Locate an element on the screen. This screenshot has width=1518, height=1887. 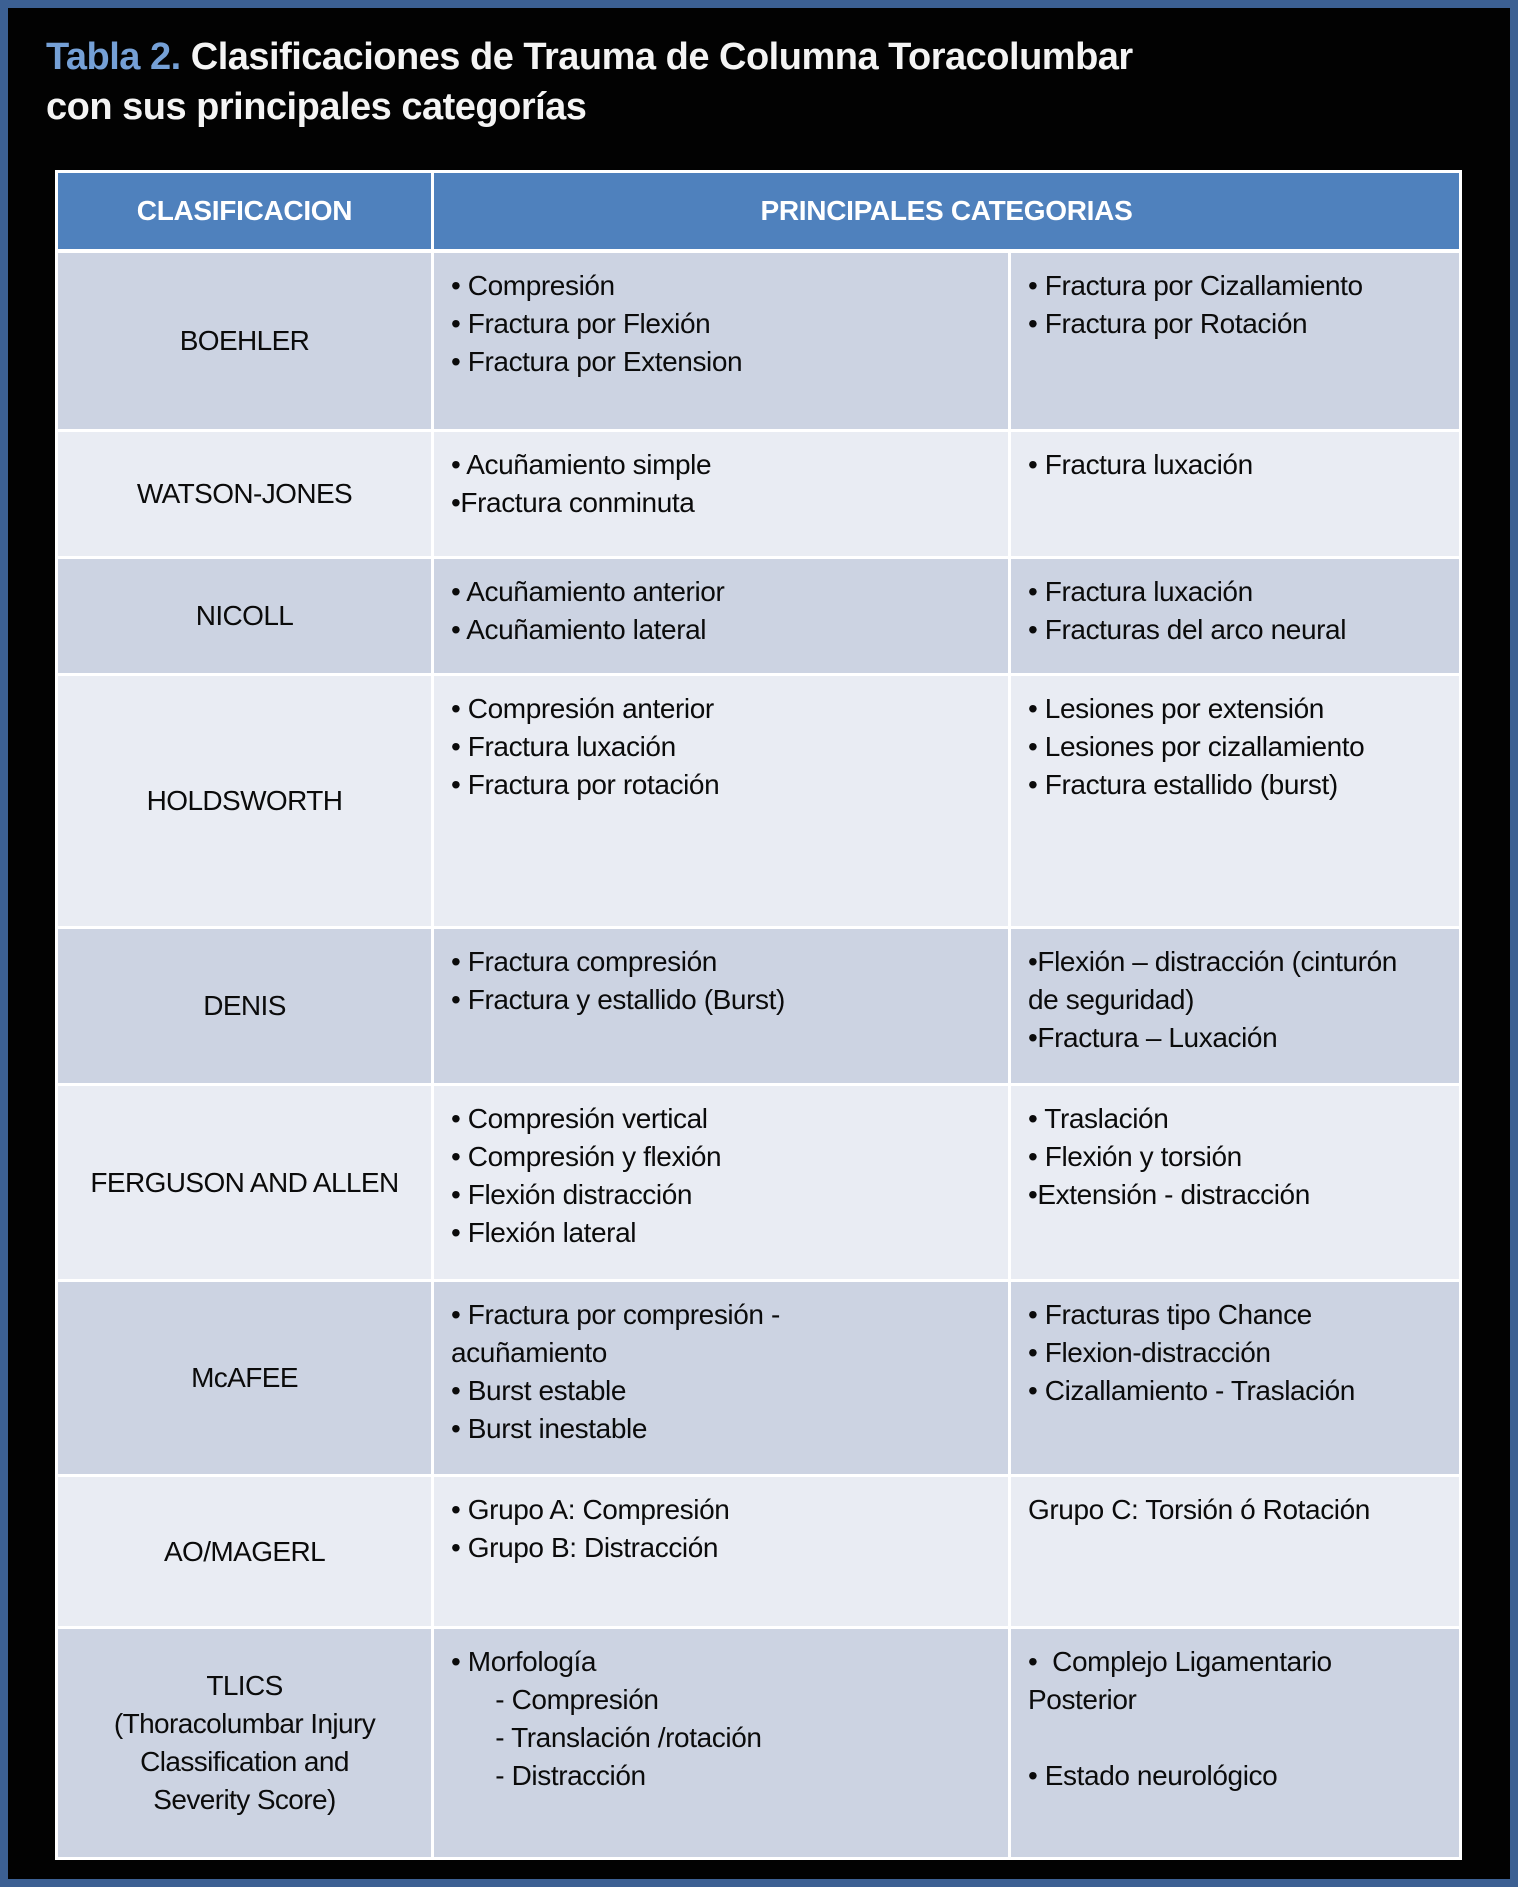
category-item: • Estado neurológico is located at coordinates (1153, 1775).